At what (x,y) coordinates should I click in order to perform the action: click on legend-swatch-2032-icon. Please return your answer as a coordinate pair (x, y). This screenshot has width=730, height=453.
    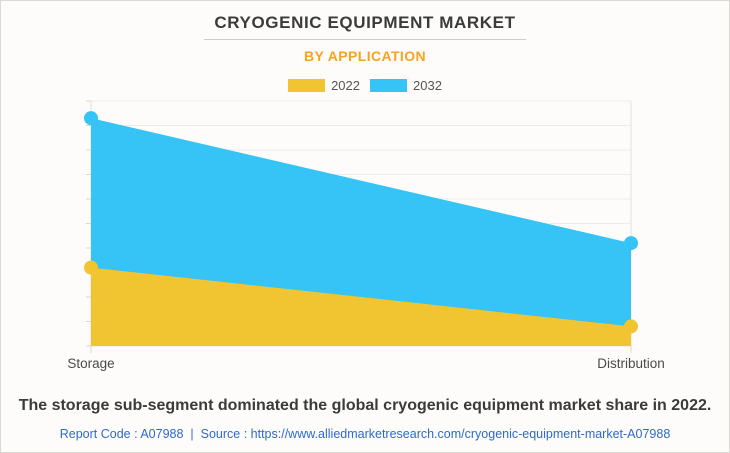
    Looking at the image, I should click on (388, 85).